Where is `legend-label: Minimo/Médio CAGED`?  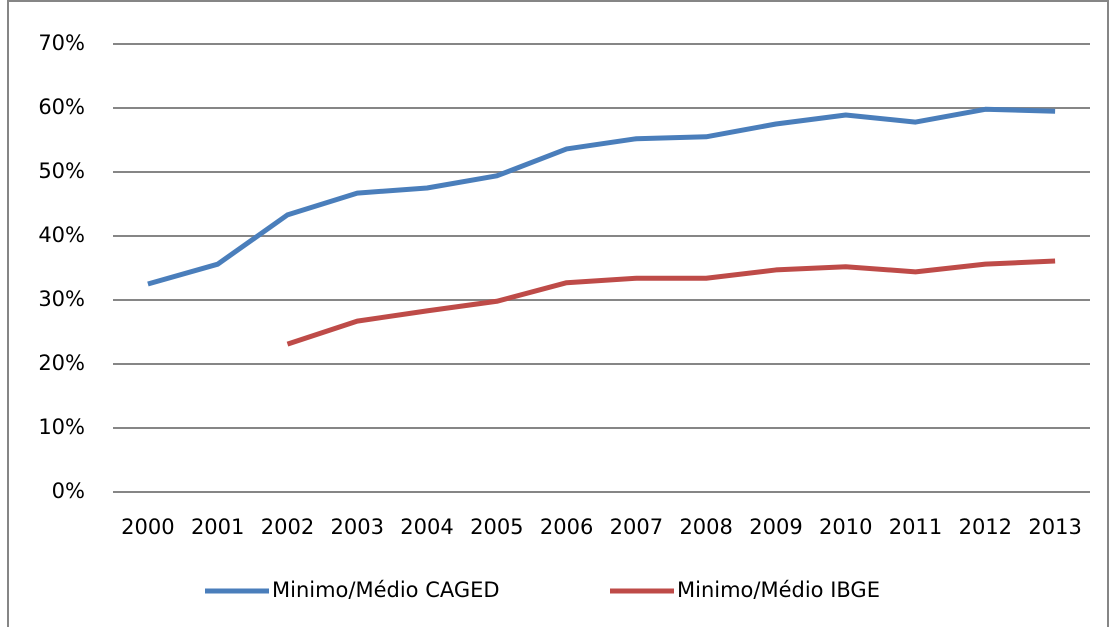
legend-label: Minimo/Médio CAGED is located at coordinates (386, 590).